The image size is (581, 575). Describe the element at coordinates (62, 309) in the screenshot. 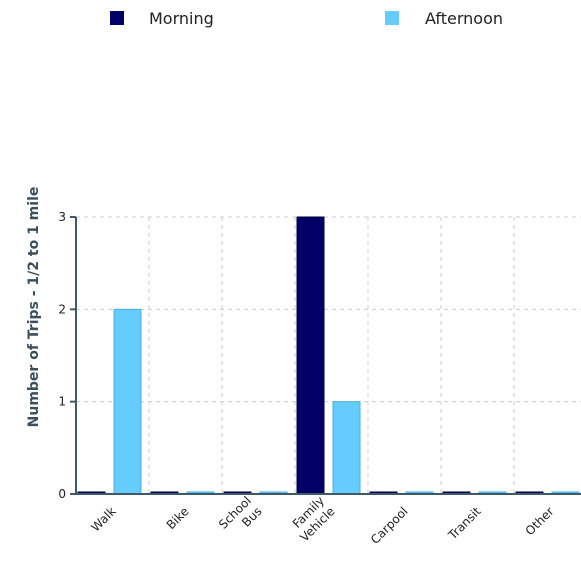

I see `y-tick-label: 2` at that location.